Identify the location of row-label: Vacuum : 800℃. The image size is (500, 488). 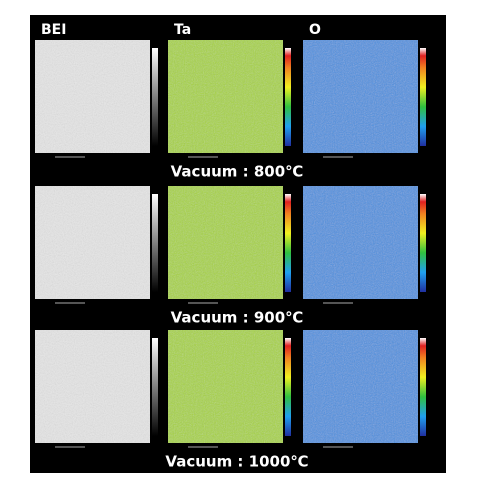
(237, 172).